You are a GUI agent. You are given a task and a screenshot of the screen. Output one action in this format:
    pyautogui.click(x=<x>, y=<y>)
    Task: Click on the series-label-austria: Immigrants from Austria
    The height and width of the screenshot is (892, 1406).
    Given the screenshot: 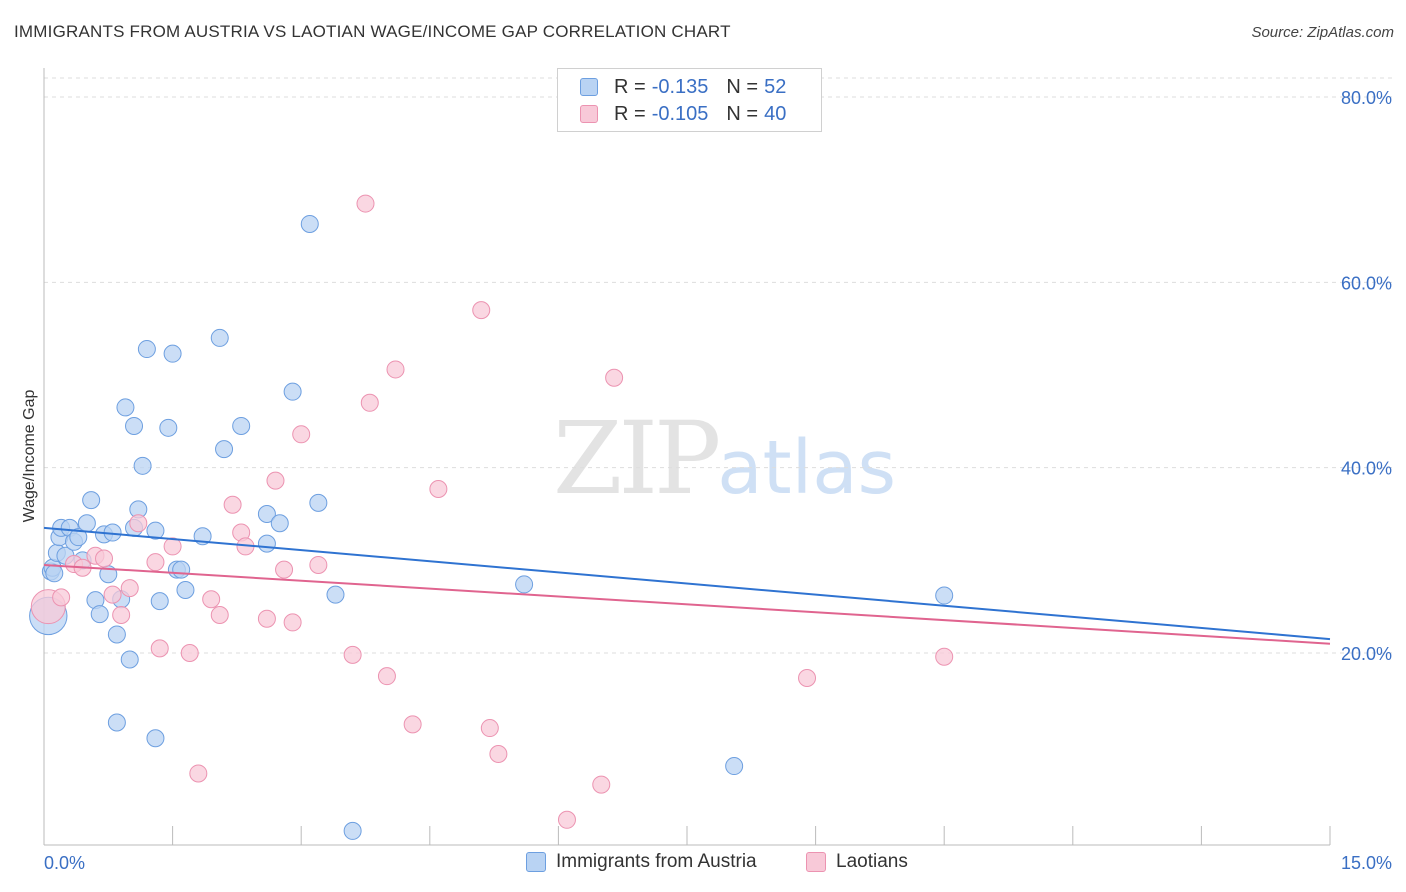 What is the action you would take?
    pyautogui.click(x=656, y=861)
    